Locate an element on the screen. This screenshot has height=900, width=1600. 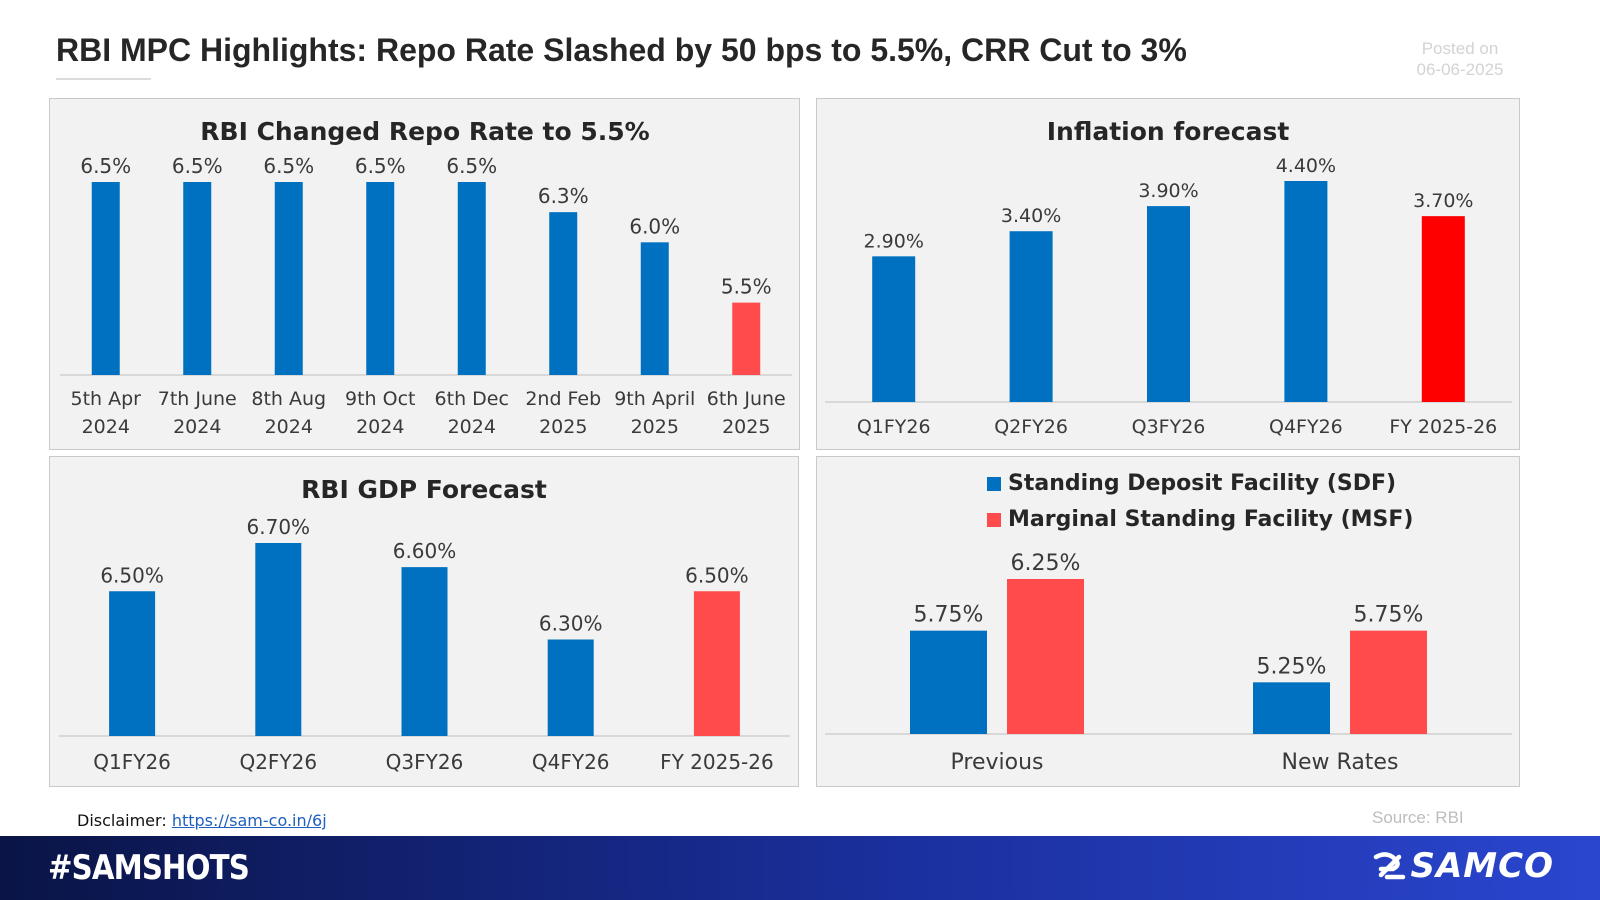
tick-label: Previous is located at coordinates (997, 762).